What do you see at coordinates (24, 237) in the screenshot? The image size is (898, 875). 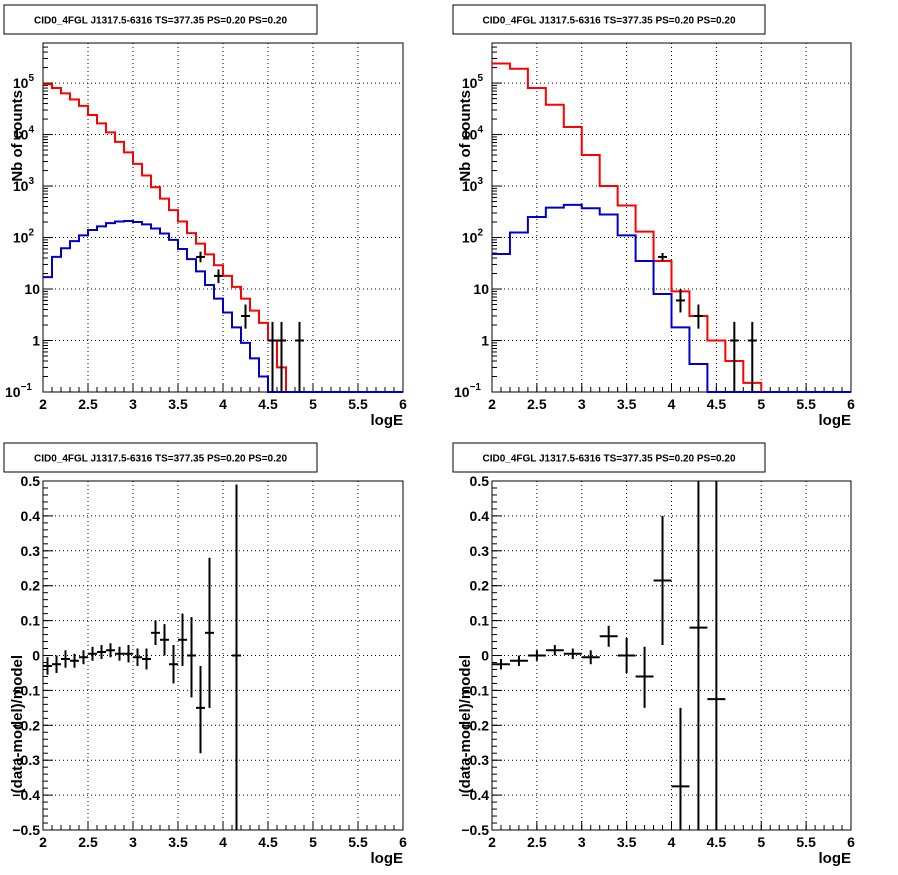 I see `y-tick-label: 10²` at bounding box center [24, 237].